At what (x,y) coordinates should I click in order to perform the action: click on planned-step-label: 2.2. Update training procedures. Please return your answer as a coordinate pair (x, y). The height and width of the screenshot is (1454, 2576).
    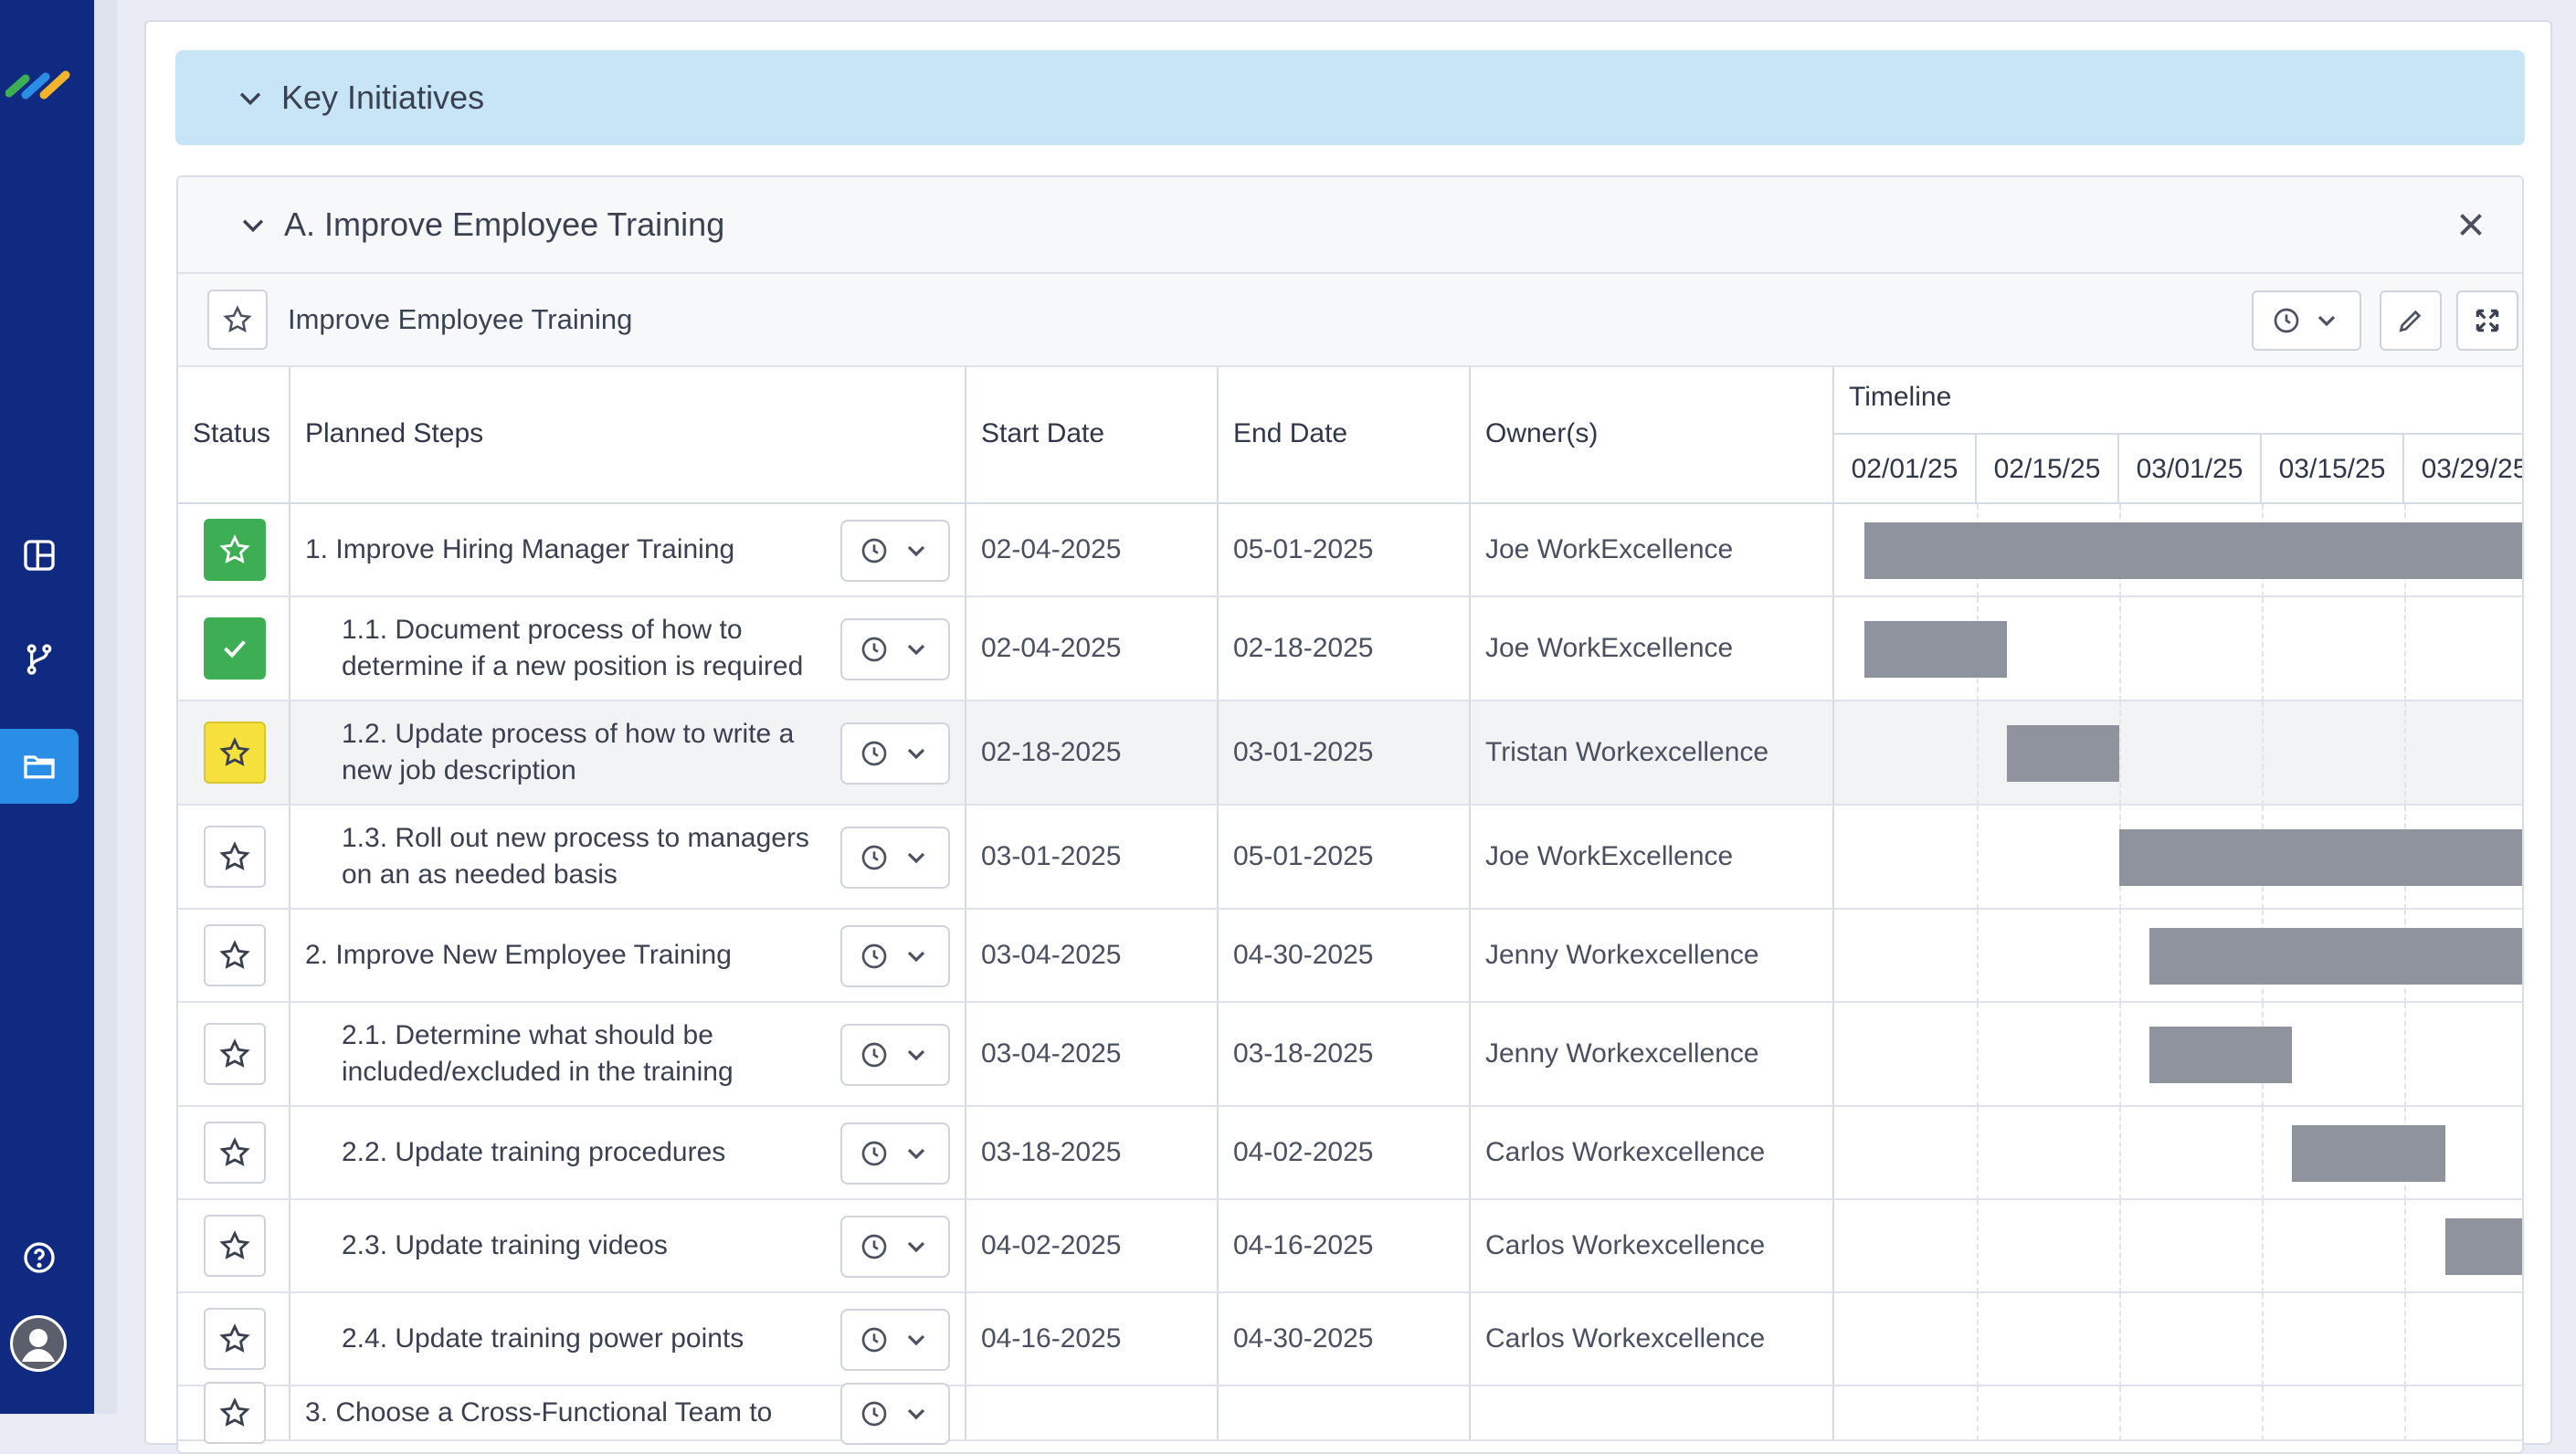
    Looking at the image, I should click on (533, 1153).